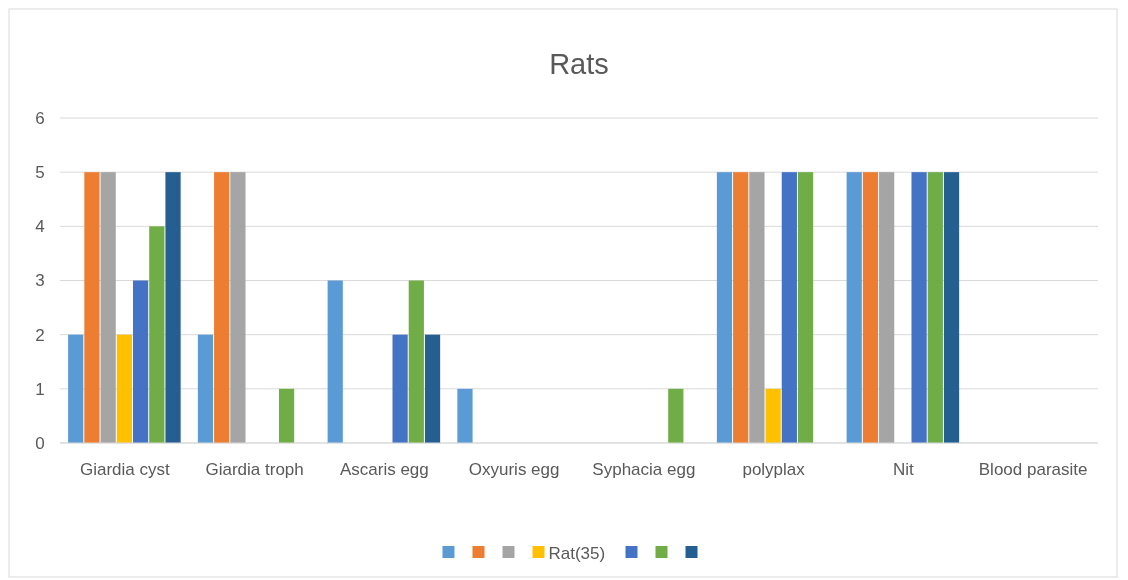  I want to click on chart-title: Rats, so click(579, 64).